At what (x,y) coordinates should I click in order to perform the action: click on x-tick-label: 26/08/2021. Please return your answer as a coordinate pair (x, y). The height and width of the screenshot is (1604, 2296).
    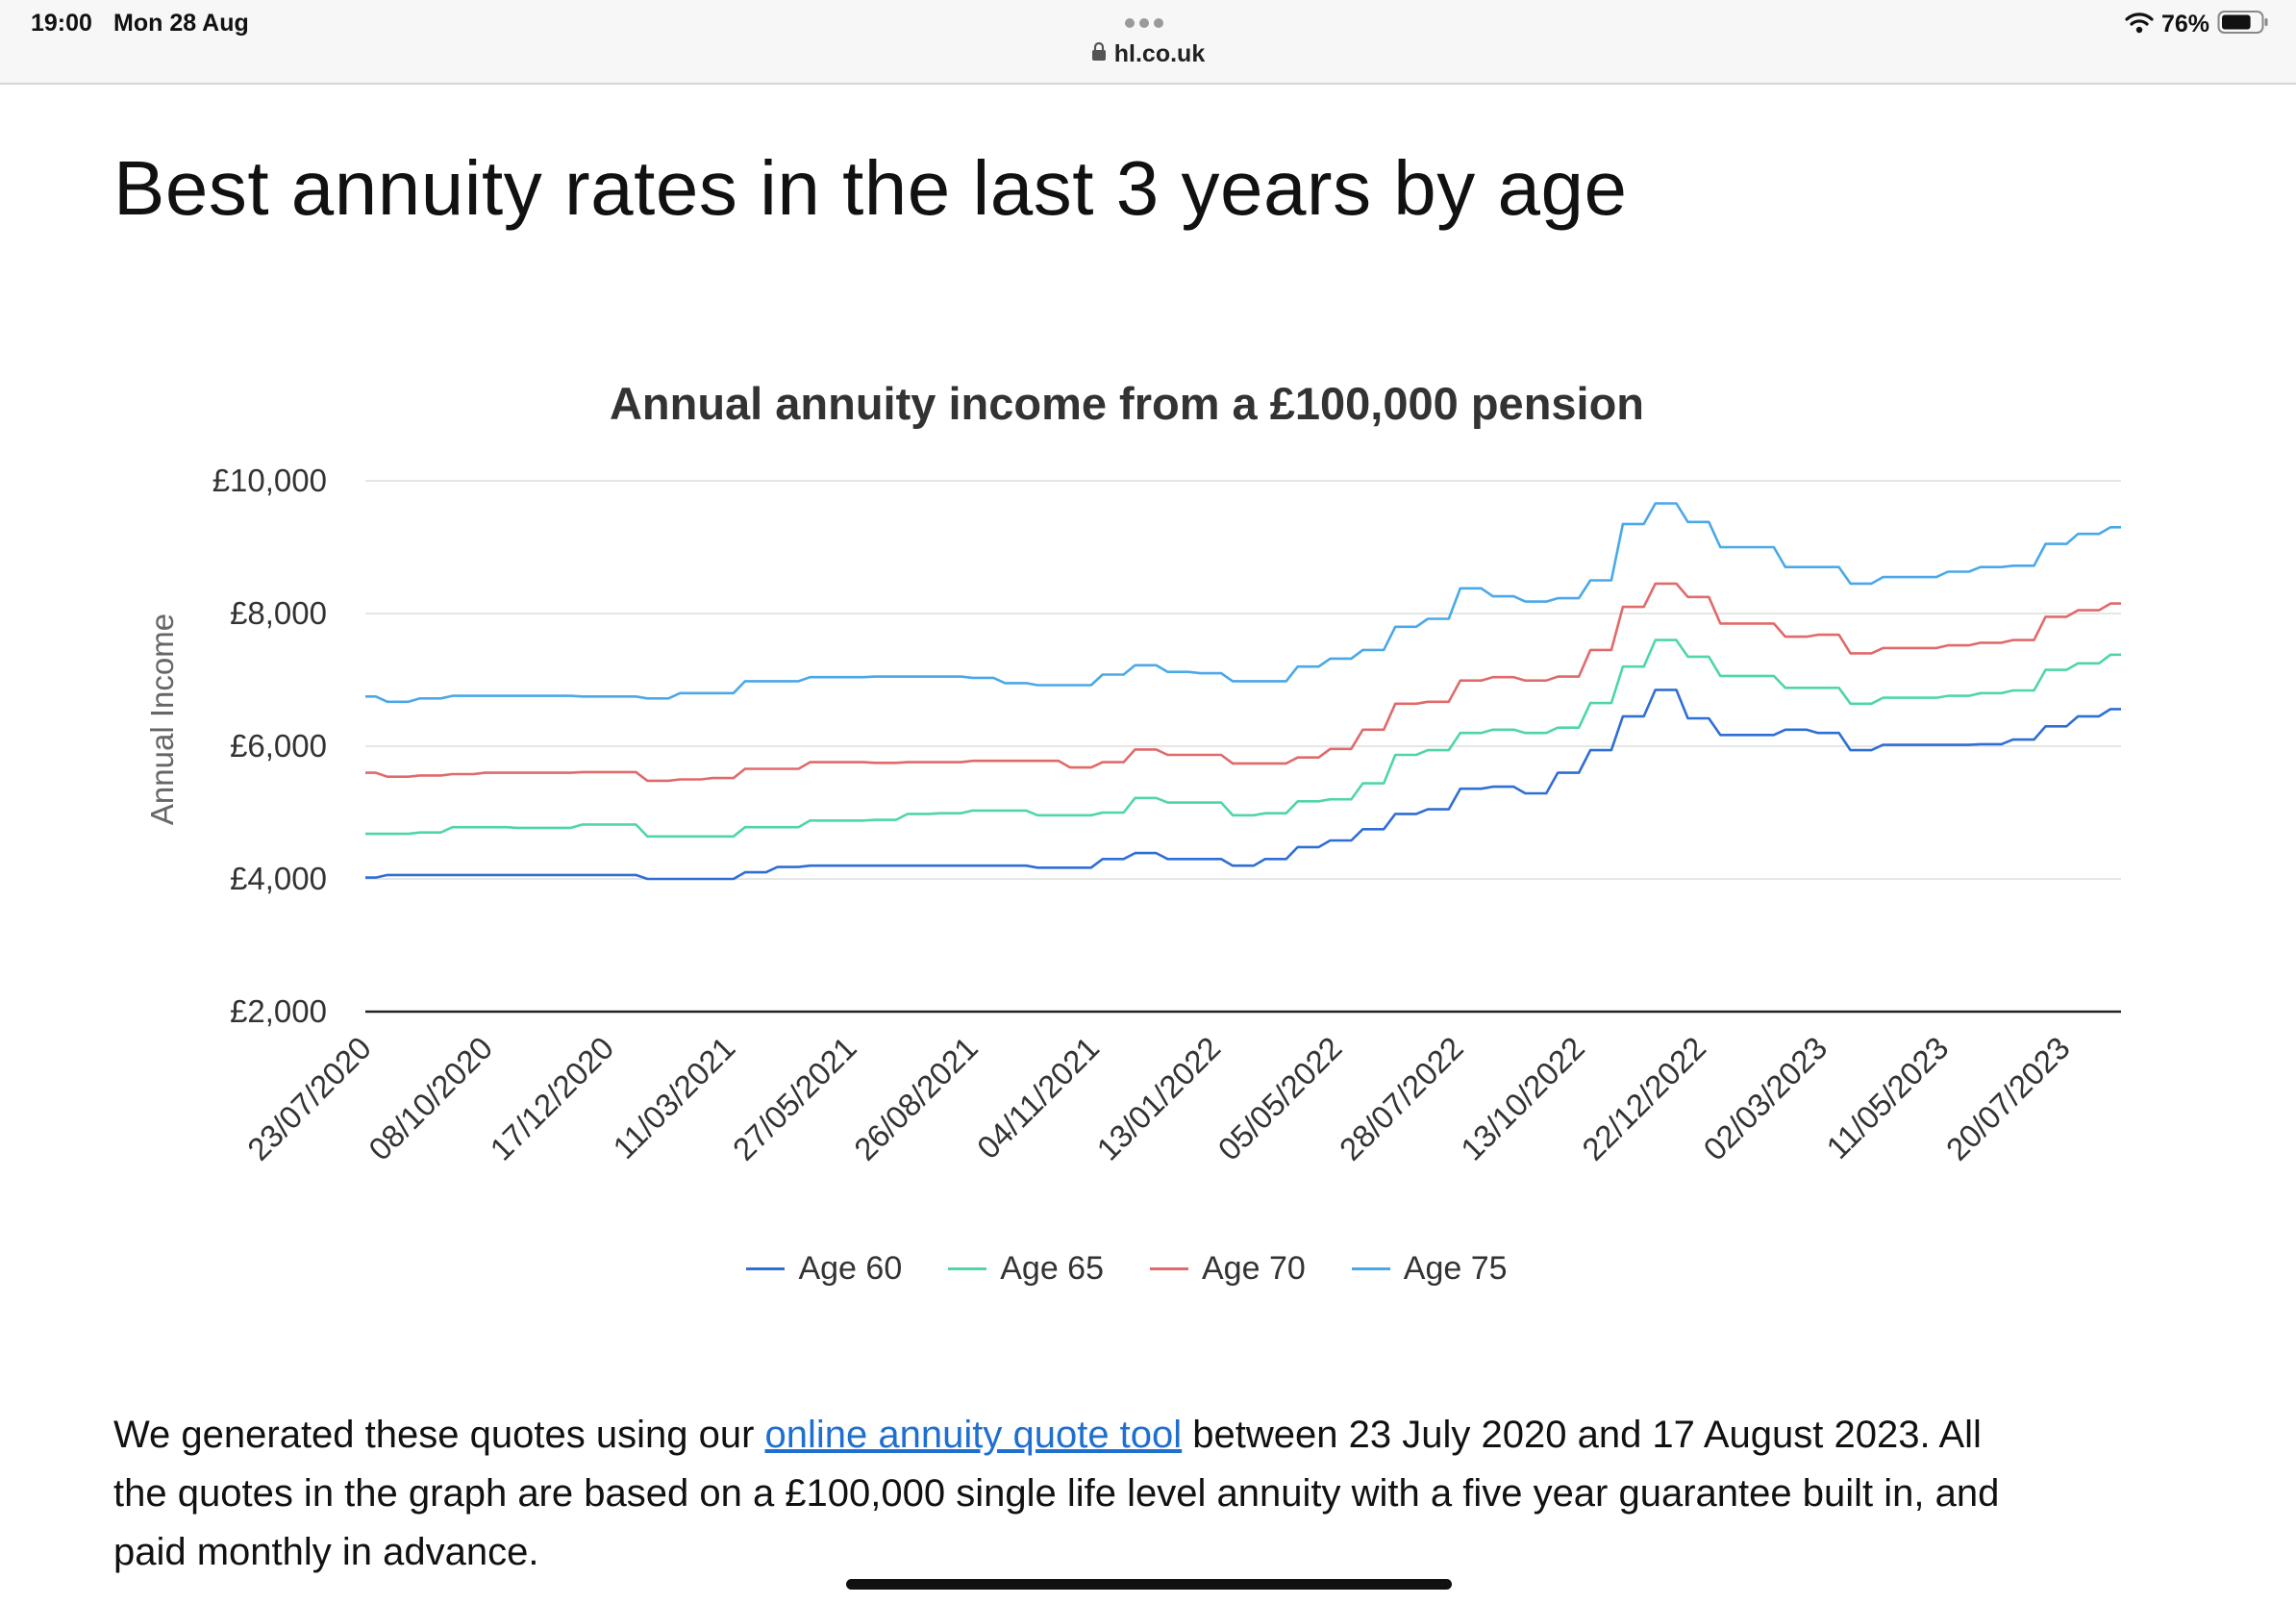
    Looking at the image, I should click on (916, 1098).